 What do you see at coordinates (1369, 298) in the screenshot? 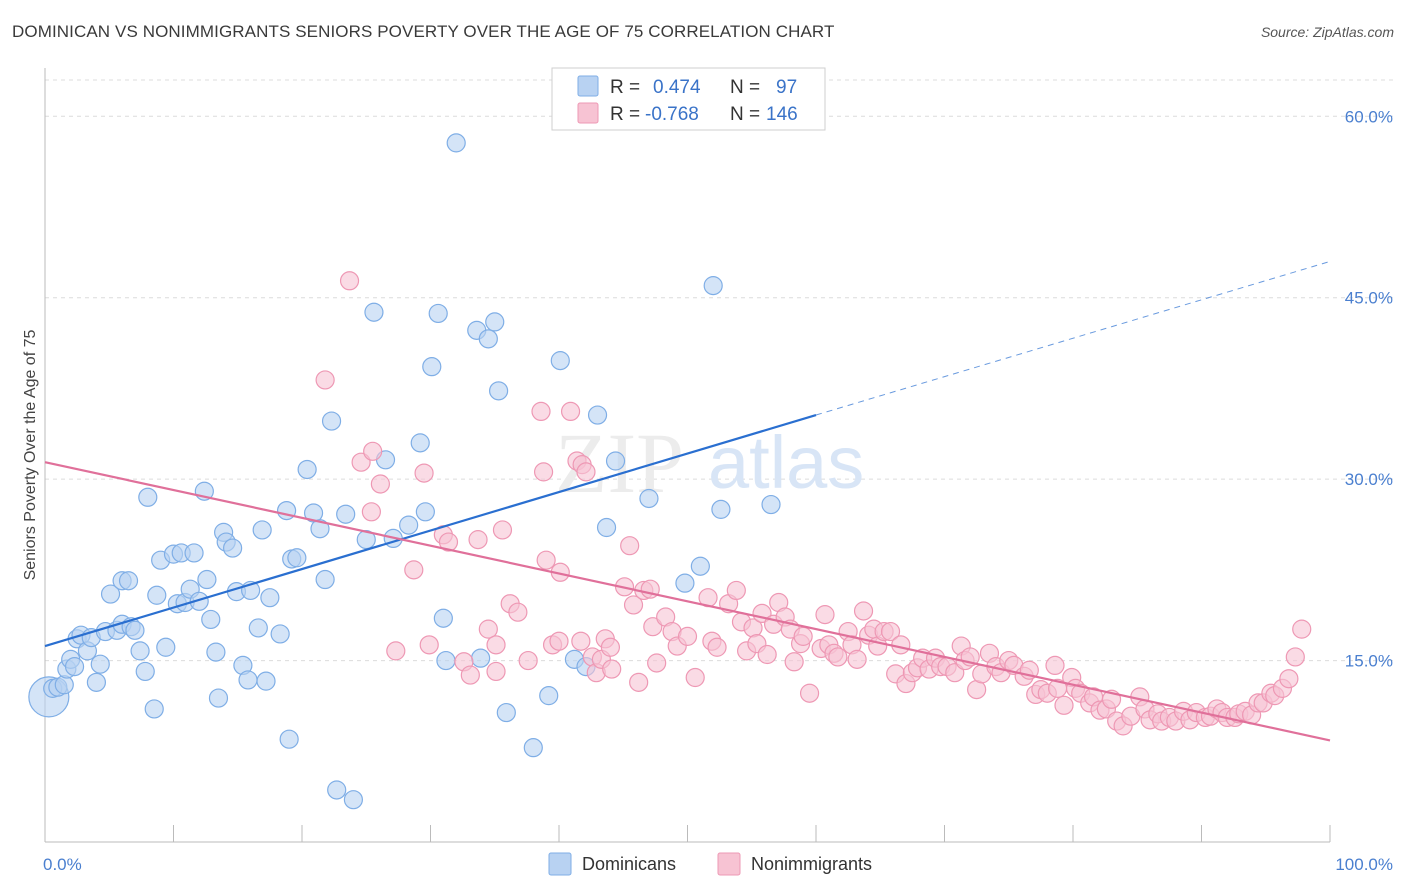
I see `y-tick-label: 45.0%` at bounding box center [1369, 298].